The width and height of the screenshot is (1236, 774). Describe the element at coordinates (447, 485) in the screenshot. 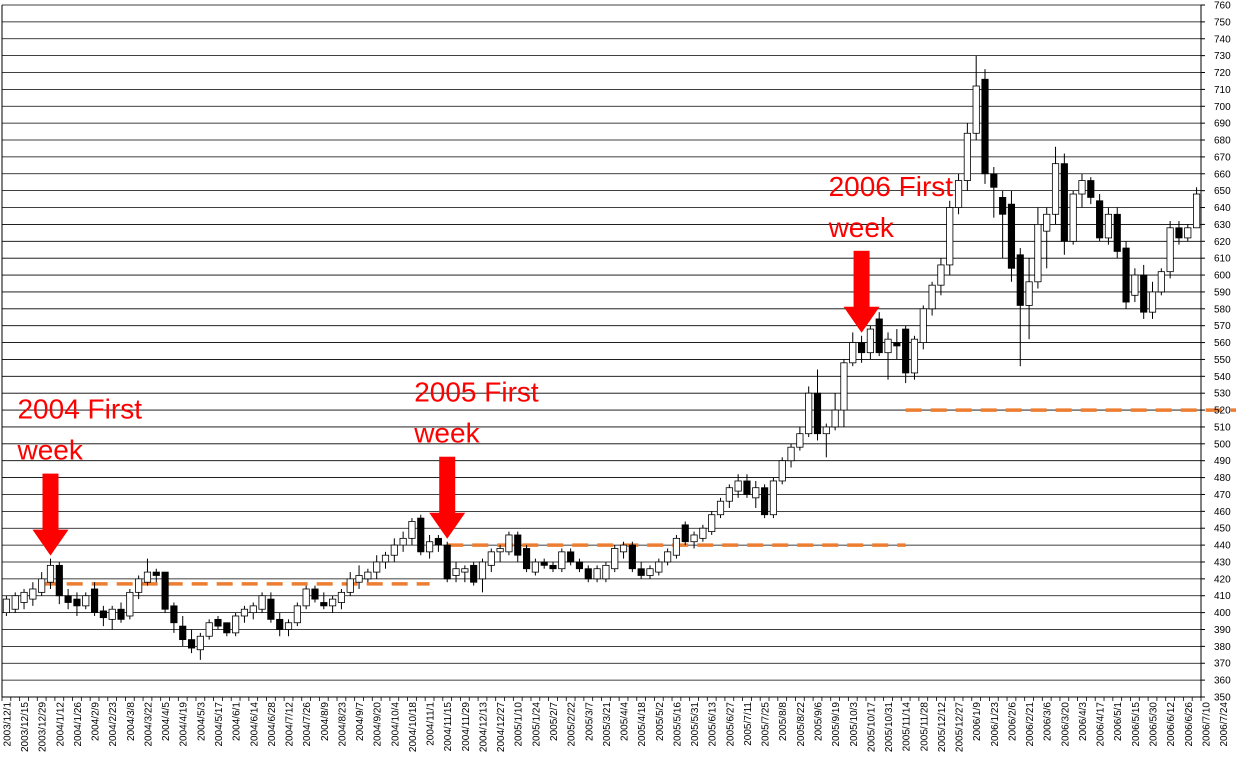

I see `arrow-shaft` at that location.